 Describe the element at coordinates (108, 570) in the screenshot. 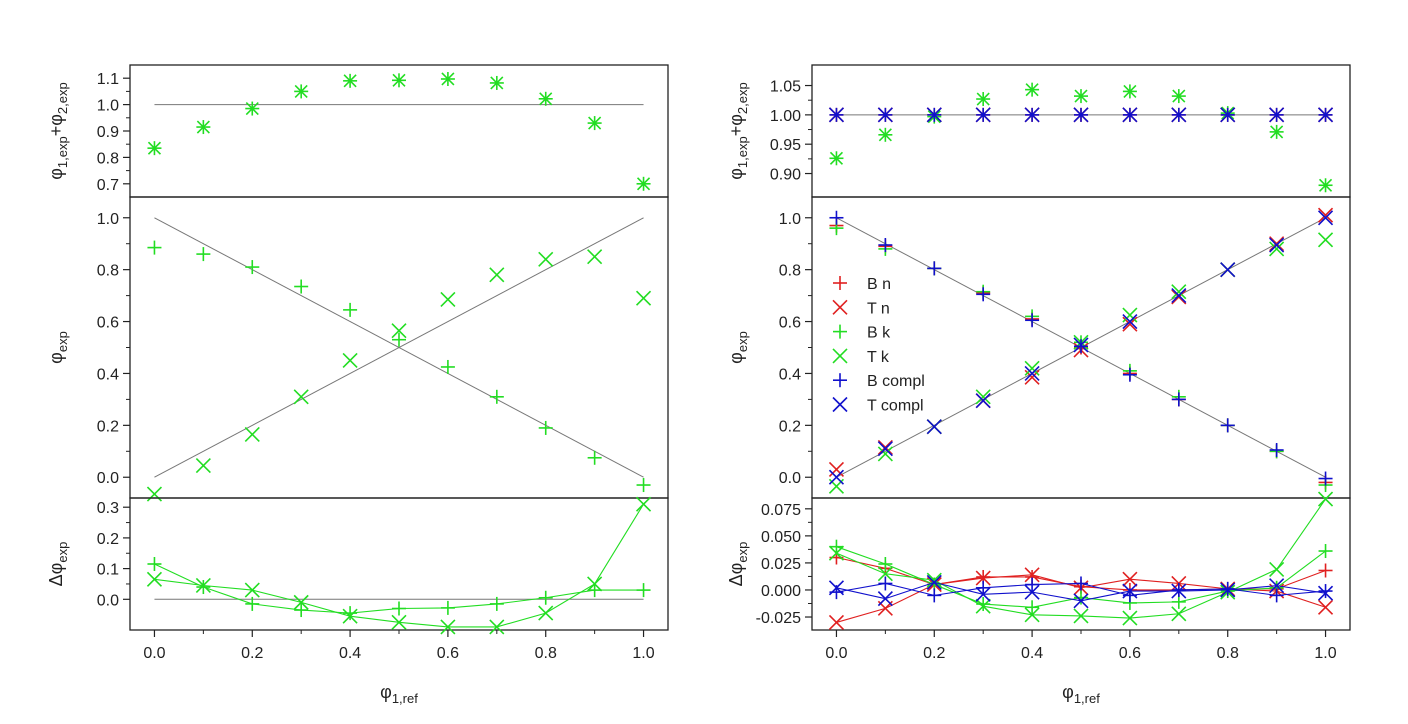

I see `y-tick-label: 0.1` at that location.